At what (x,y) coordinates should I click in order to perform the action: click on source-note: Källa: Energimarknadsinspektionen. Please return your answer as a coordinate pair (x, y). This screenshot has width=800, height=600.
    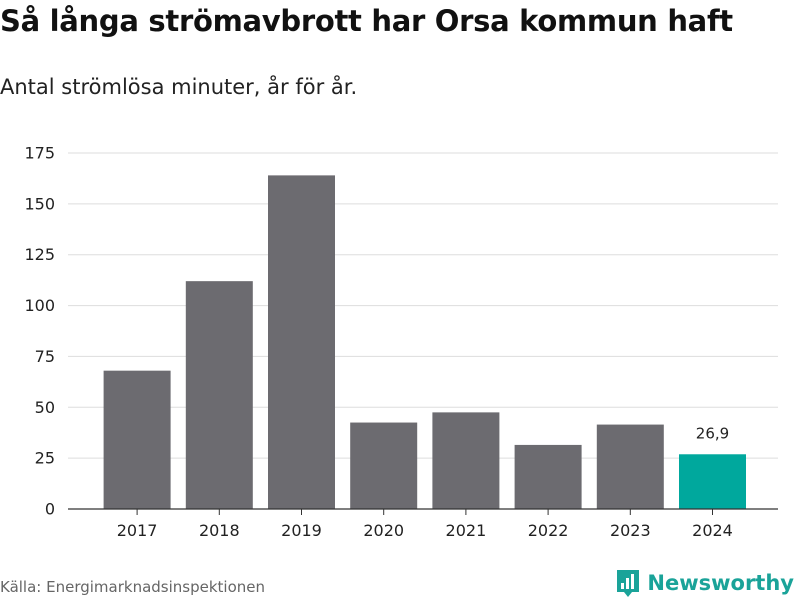
    Looking at the image, I should click on (133, 587).